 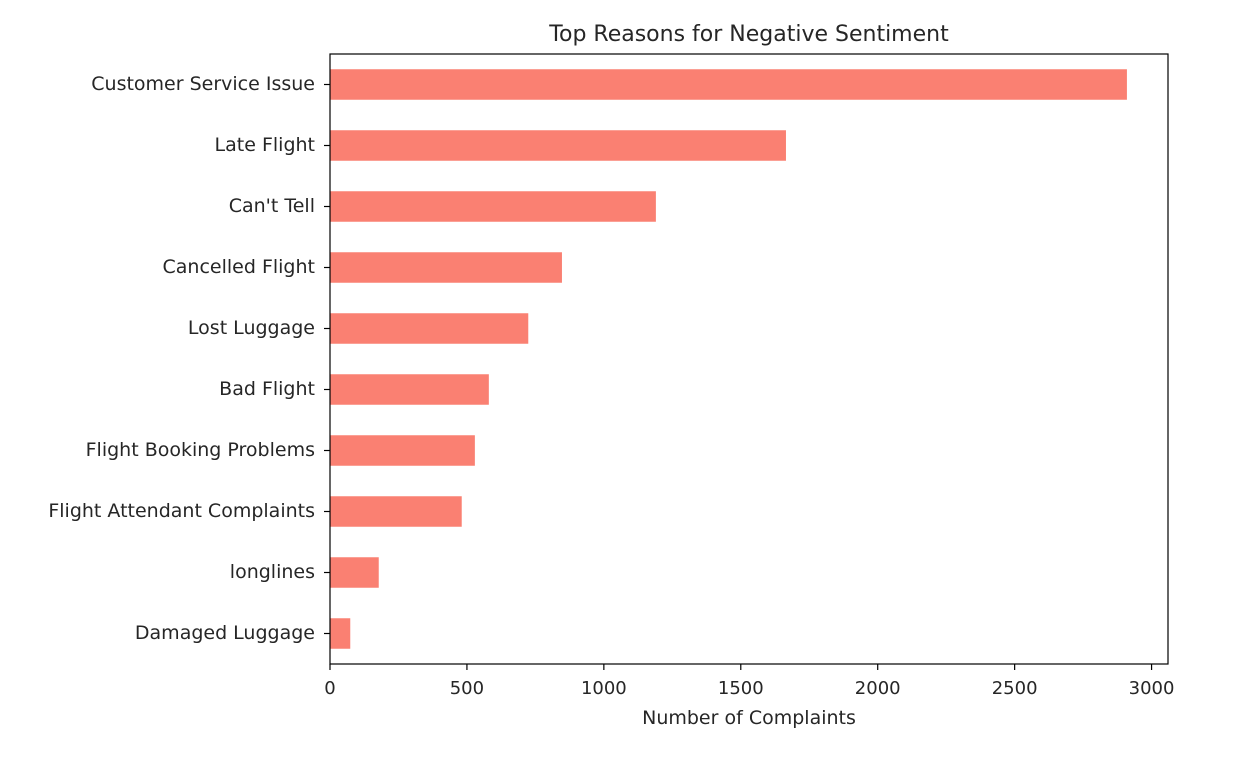 I want to click on x-tick-label: 500, so click(x=467, y=688).